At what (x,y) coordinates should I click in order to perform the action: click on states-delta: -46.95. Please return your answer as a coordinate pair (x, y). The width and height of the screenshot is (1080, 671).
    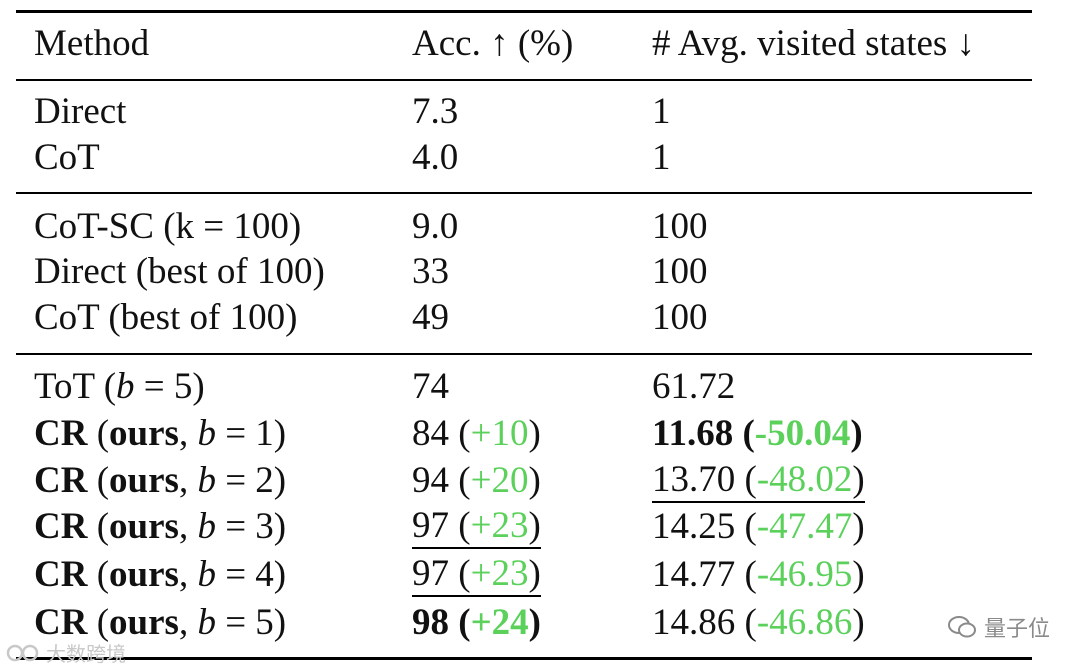
    Looking at the image, I should click on (804, 574).